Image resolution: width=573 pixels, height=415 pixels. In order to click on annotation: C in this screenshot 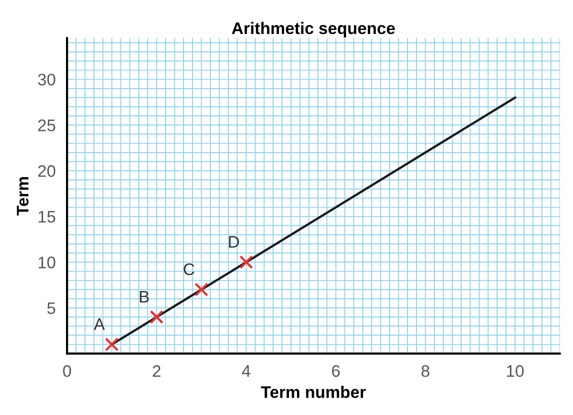, I will do `click(189, 269)`.